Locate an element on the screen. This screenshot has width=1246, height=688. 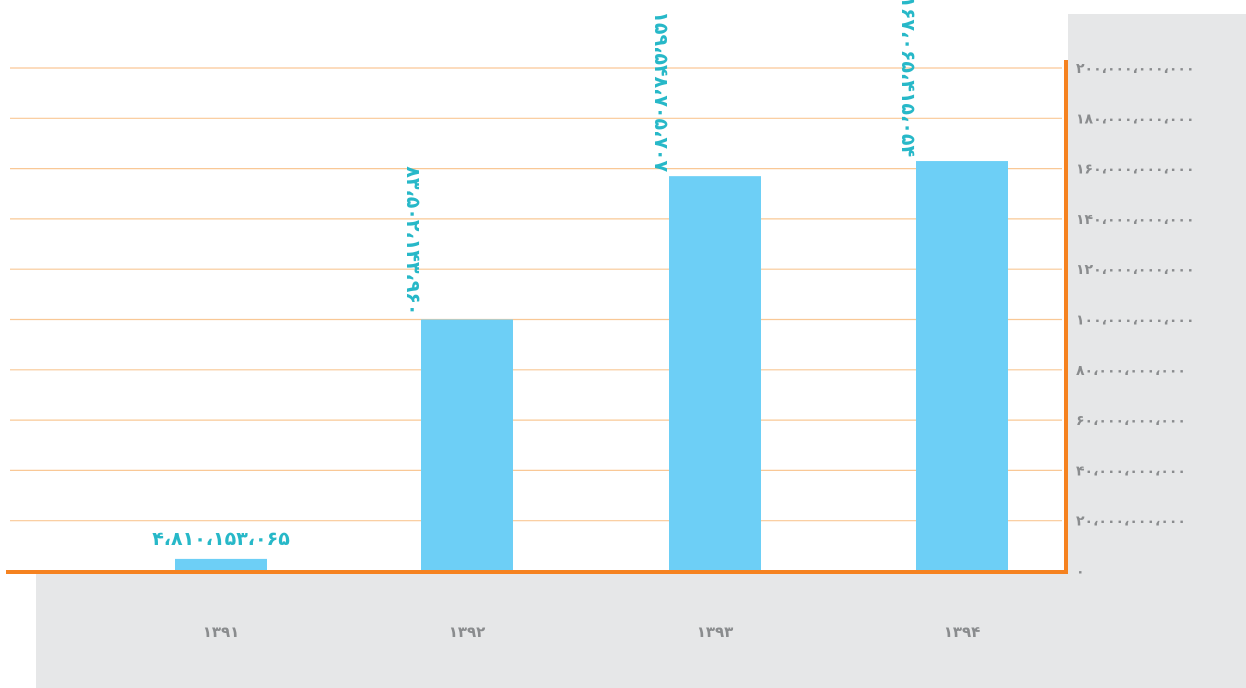
y-tick-label: ۱۶۰،۰۰۰،۰۰۰،۰۰۰ is located at coordinates (1135, 170).